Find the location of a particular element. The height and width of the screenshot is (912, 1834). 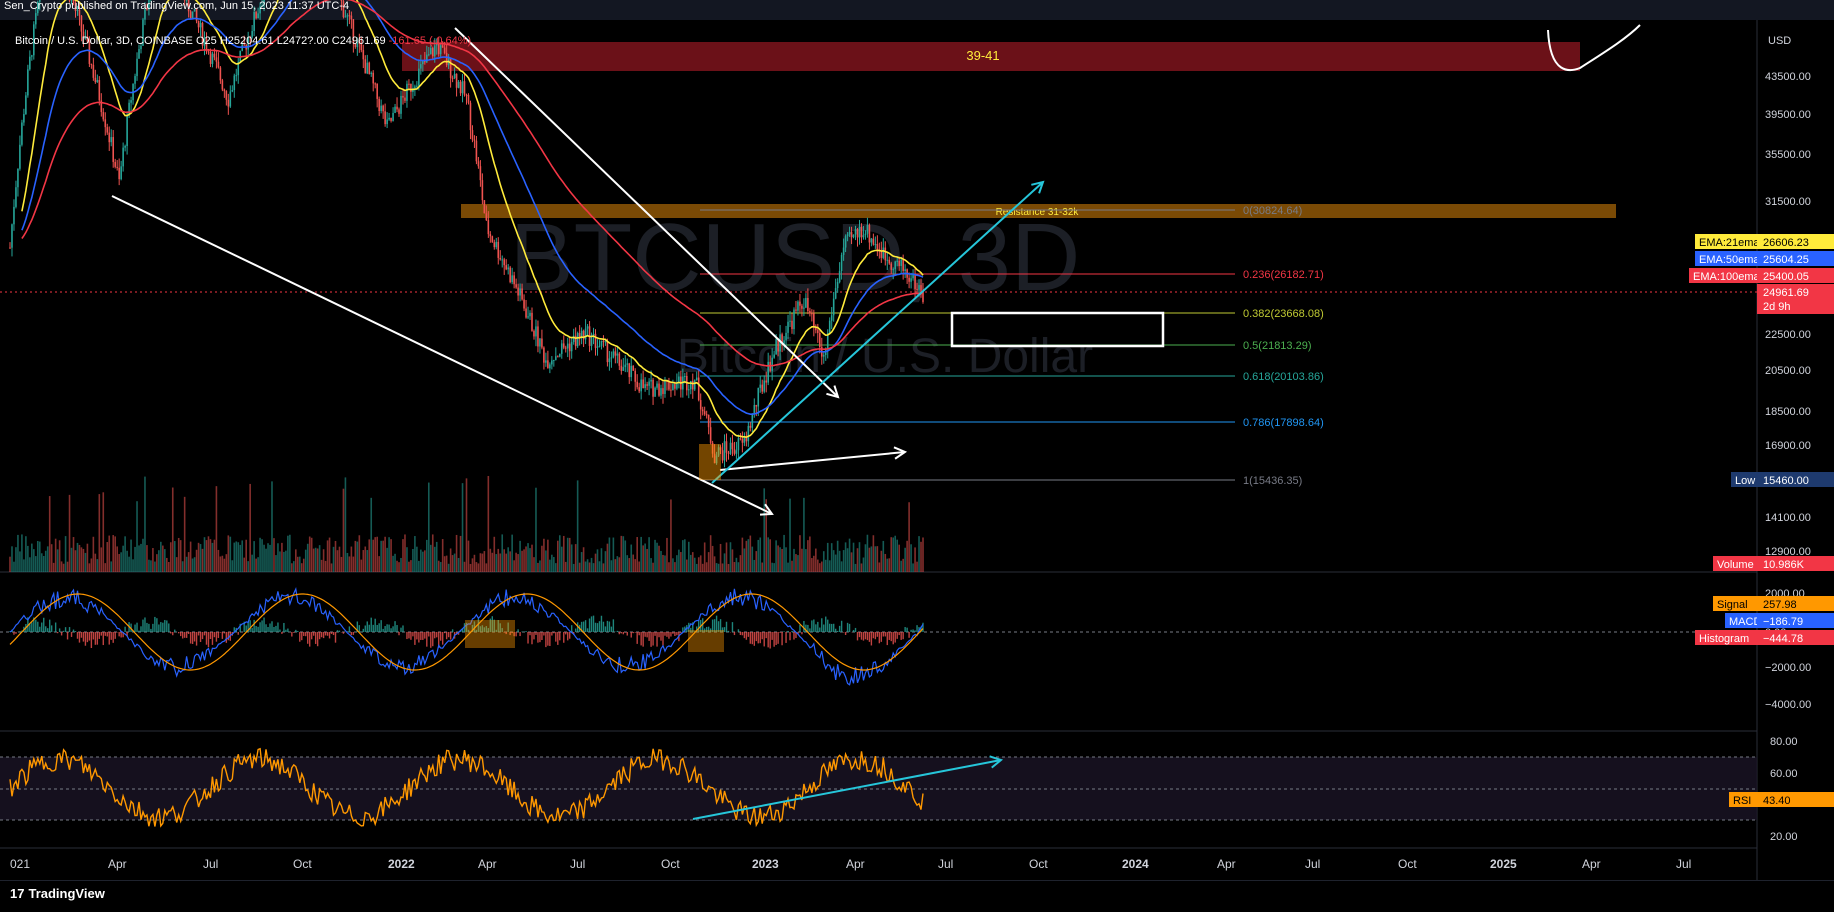

price-tick: 20500.00 is located at coordinates (1788, 371).